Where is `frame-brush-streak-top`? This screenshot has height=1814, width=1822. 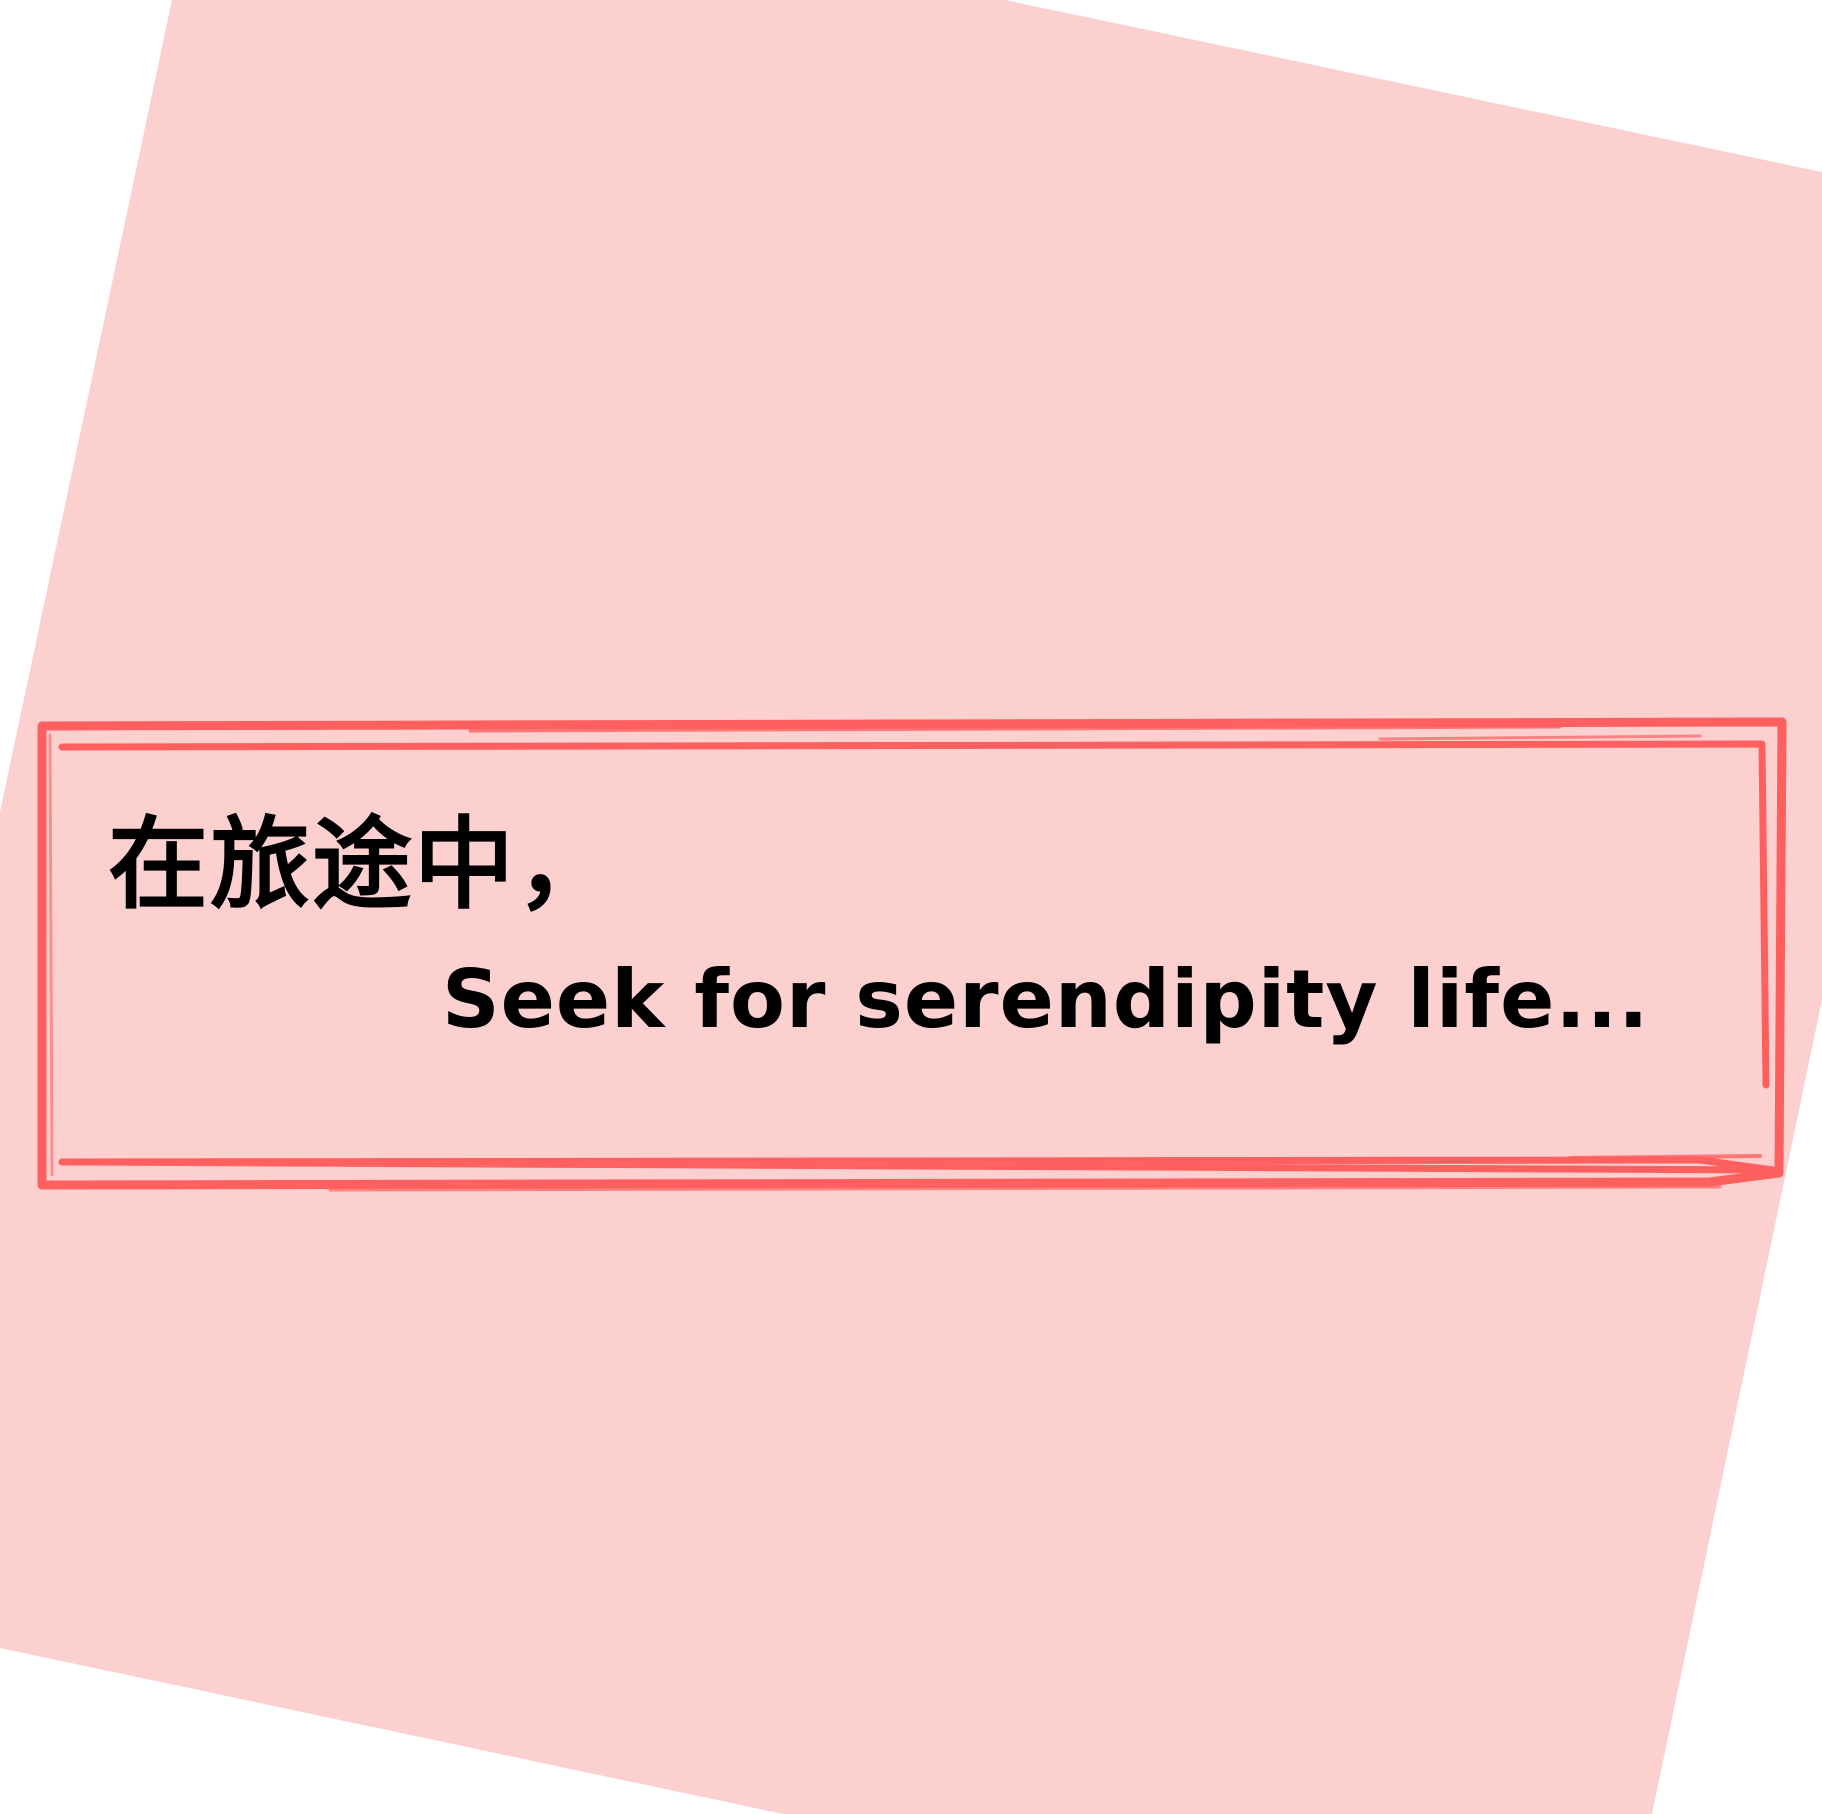 frame-brush-streak-top is located at coordinates (1015, 729).